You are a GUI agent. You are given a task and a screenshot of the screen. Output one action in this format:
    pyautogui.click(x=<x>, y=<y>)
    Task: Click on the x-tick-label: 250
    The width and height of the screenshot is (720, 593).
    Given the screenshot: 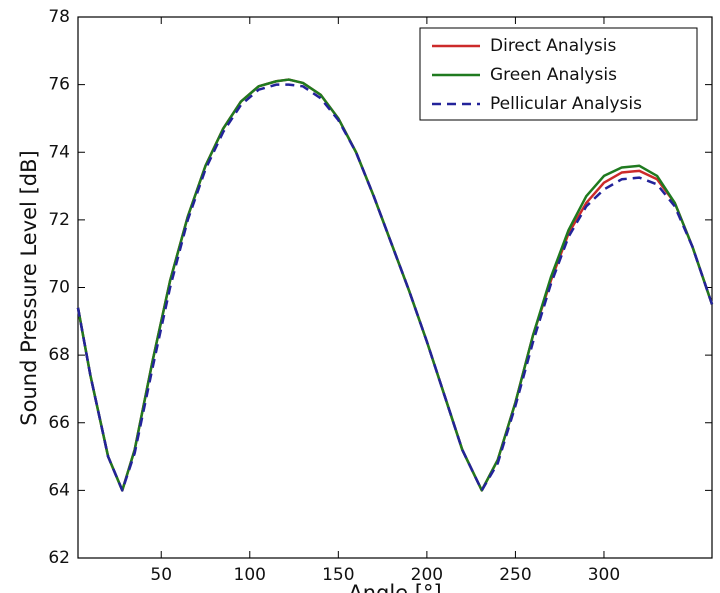 What is the action you would take?
    pyautogui.click(x=515, y=575)
    